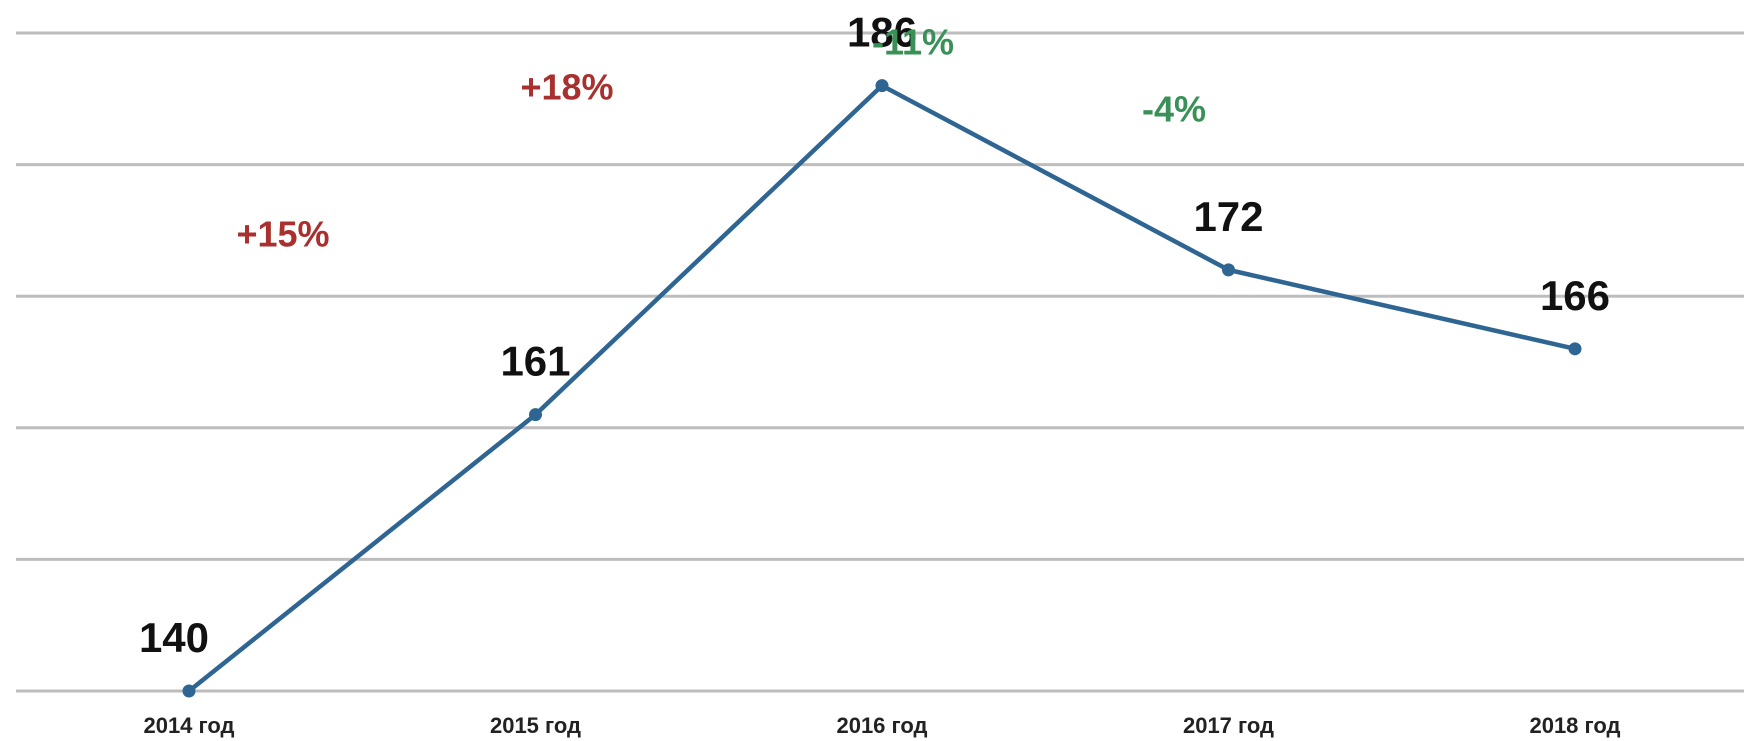 This screenshot has width=1744, height=741. I want to click on value-label: 140, so click(174, 637).